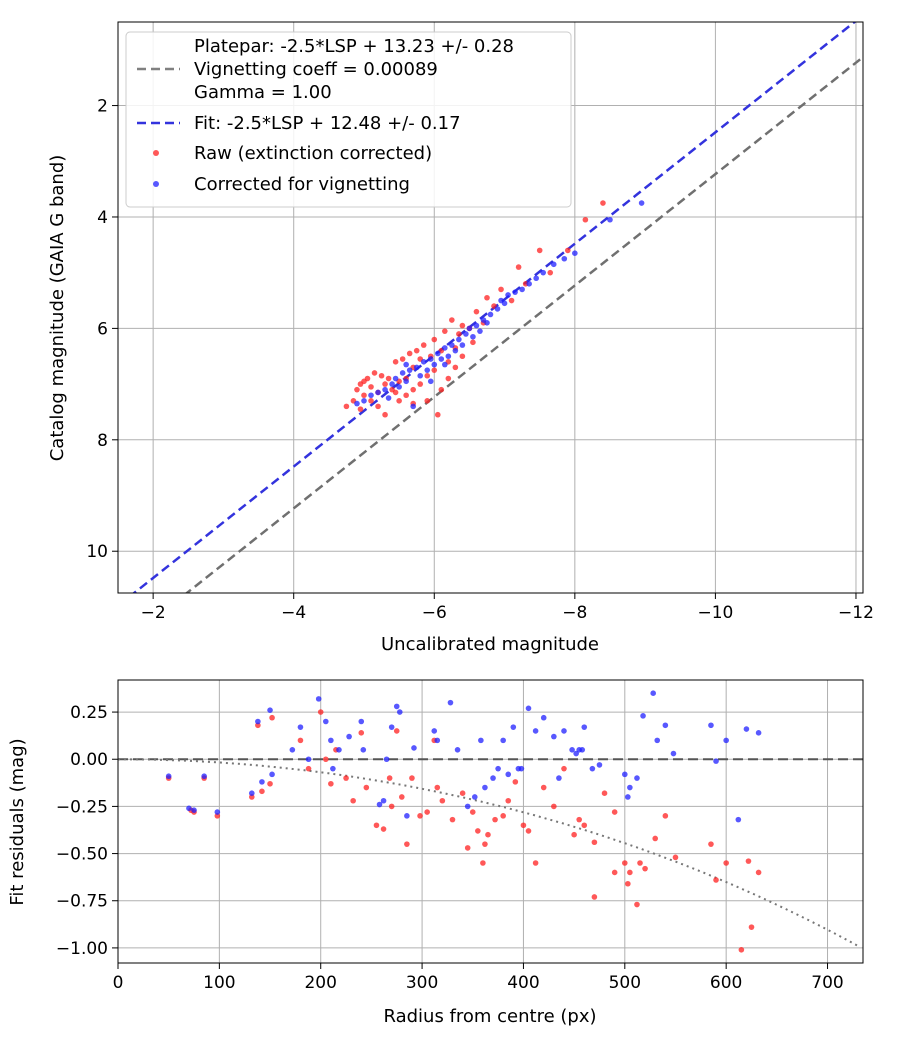 This screenshot has height=1050, width=900. I want to click on x-tick-label: −2, so click(153, 613).